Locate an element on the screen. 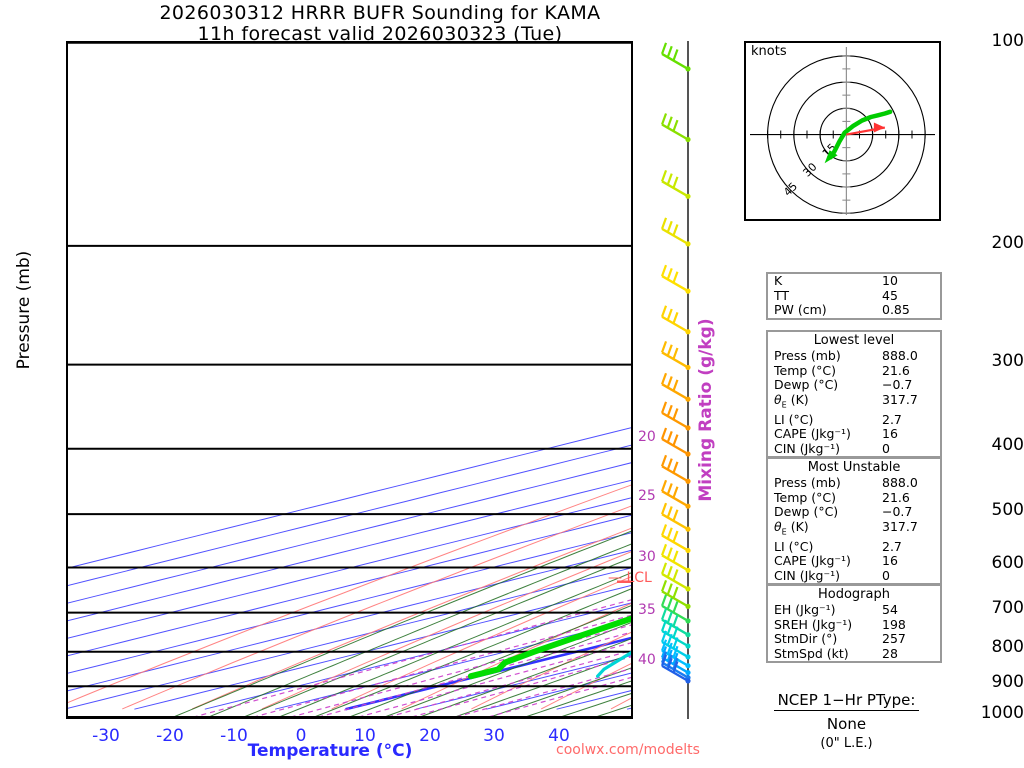 The image size is (1024, 768). ptype-heading: NCEP 1−Hr PType: is located at coordinates (846, 701).